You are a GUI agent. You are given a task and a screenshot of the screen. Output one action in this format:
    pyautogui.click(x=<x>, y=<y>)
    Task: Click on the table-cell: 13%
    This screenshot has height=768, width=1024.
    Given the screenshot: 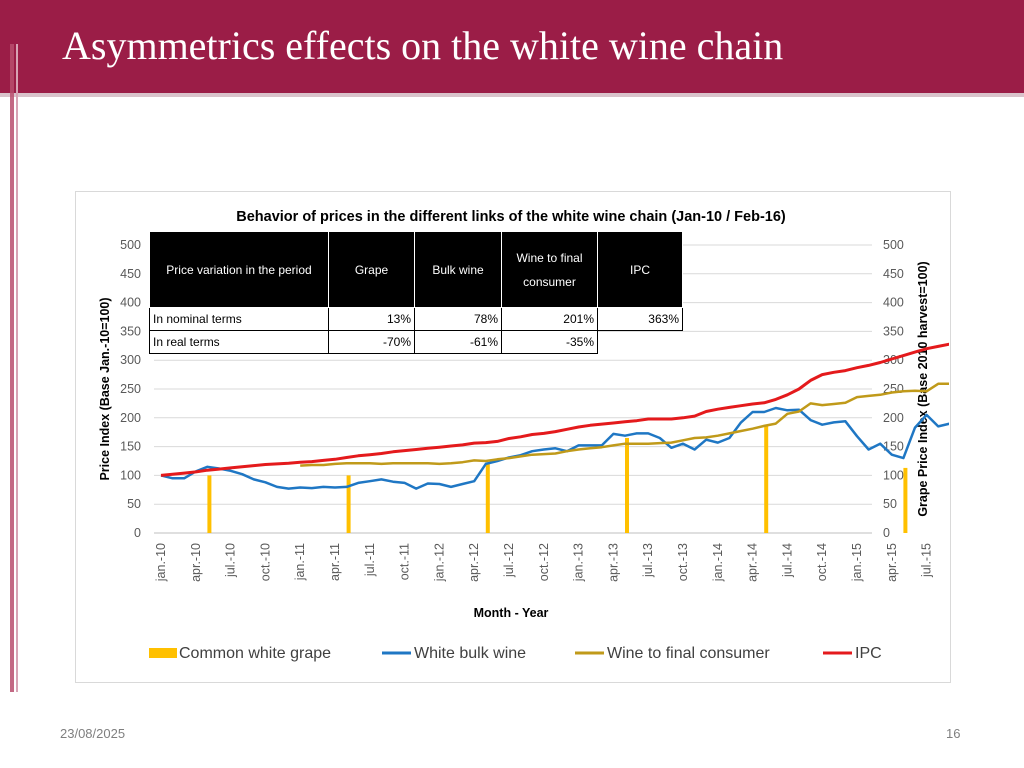 What is the action you would take?
    pyautogui.click(x=371, y=319)
    